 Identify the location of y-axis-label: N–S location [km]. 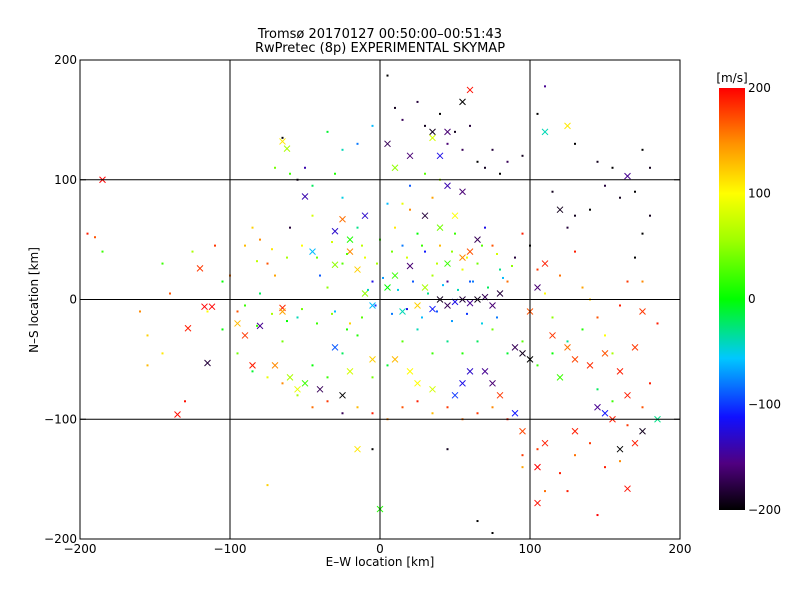
(34, 300).